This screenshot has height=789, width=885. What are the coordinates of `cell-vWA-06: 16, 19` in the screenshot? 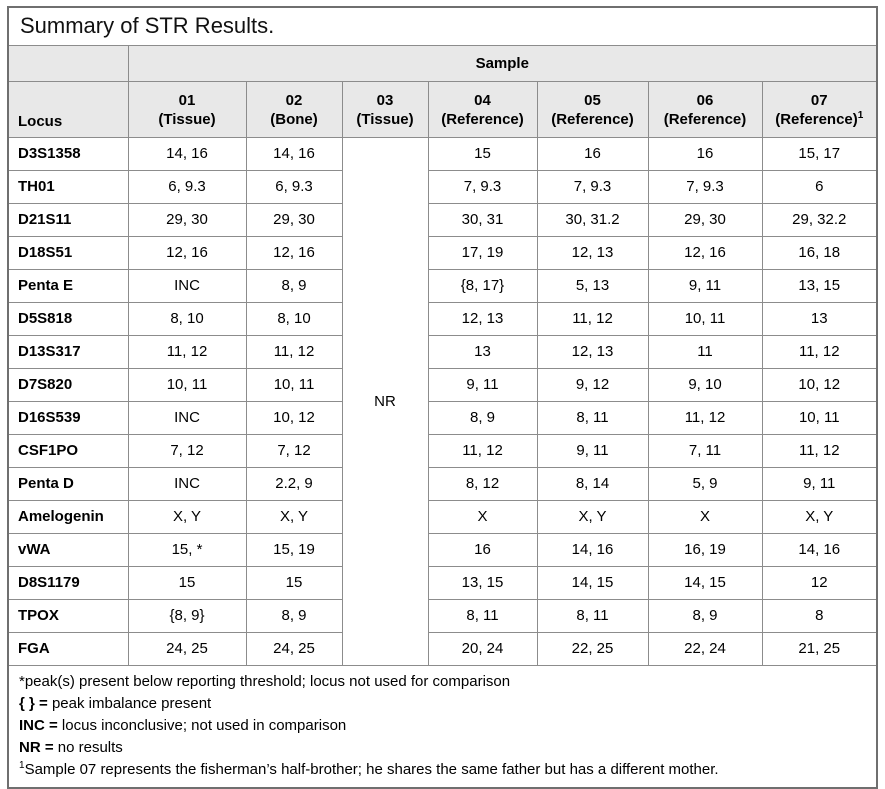 It's located at (705, 549).